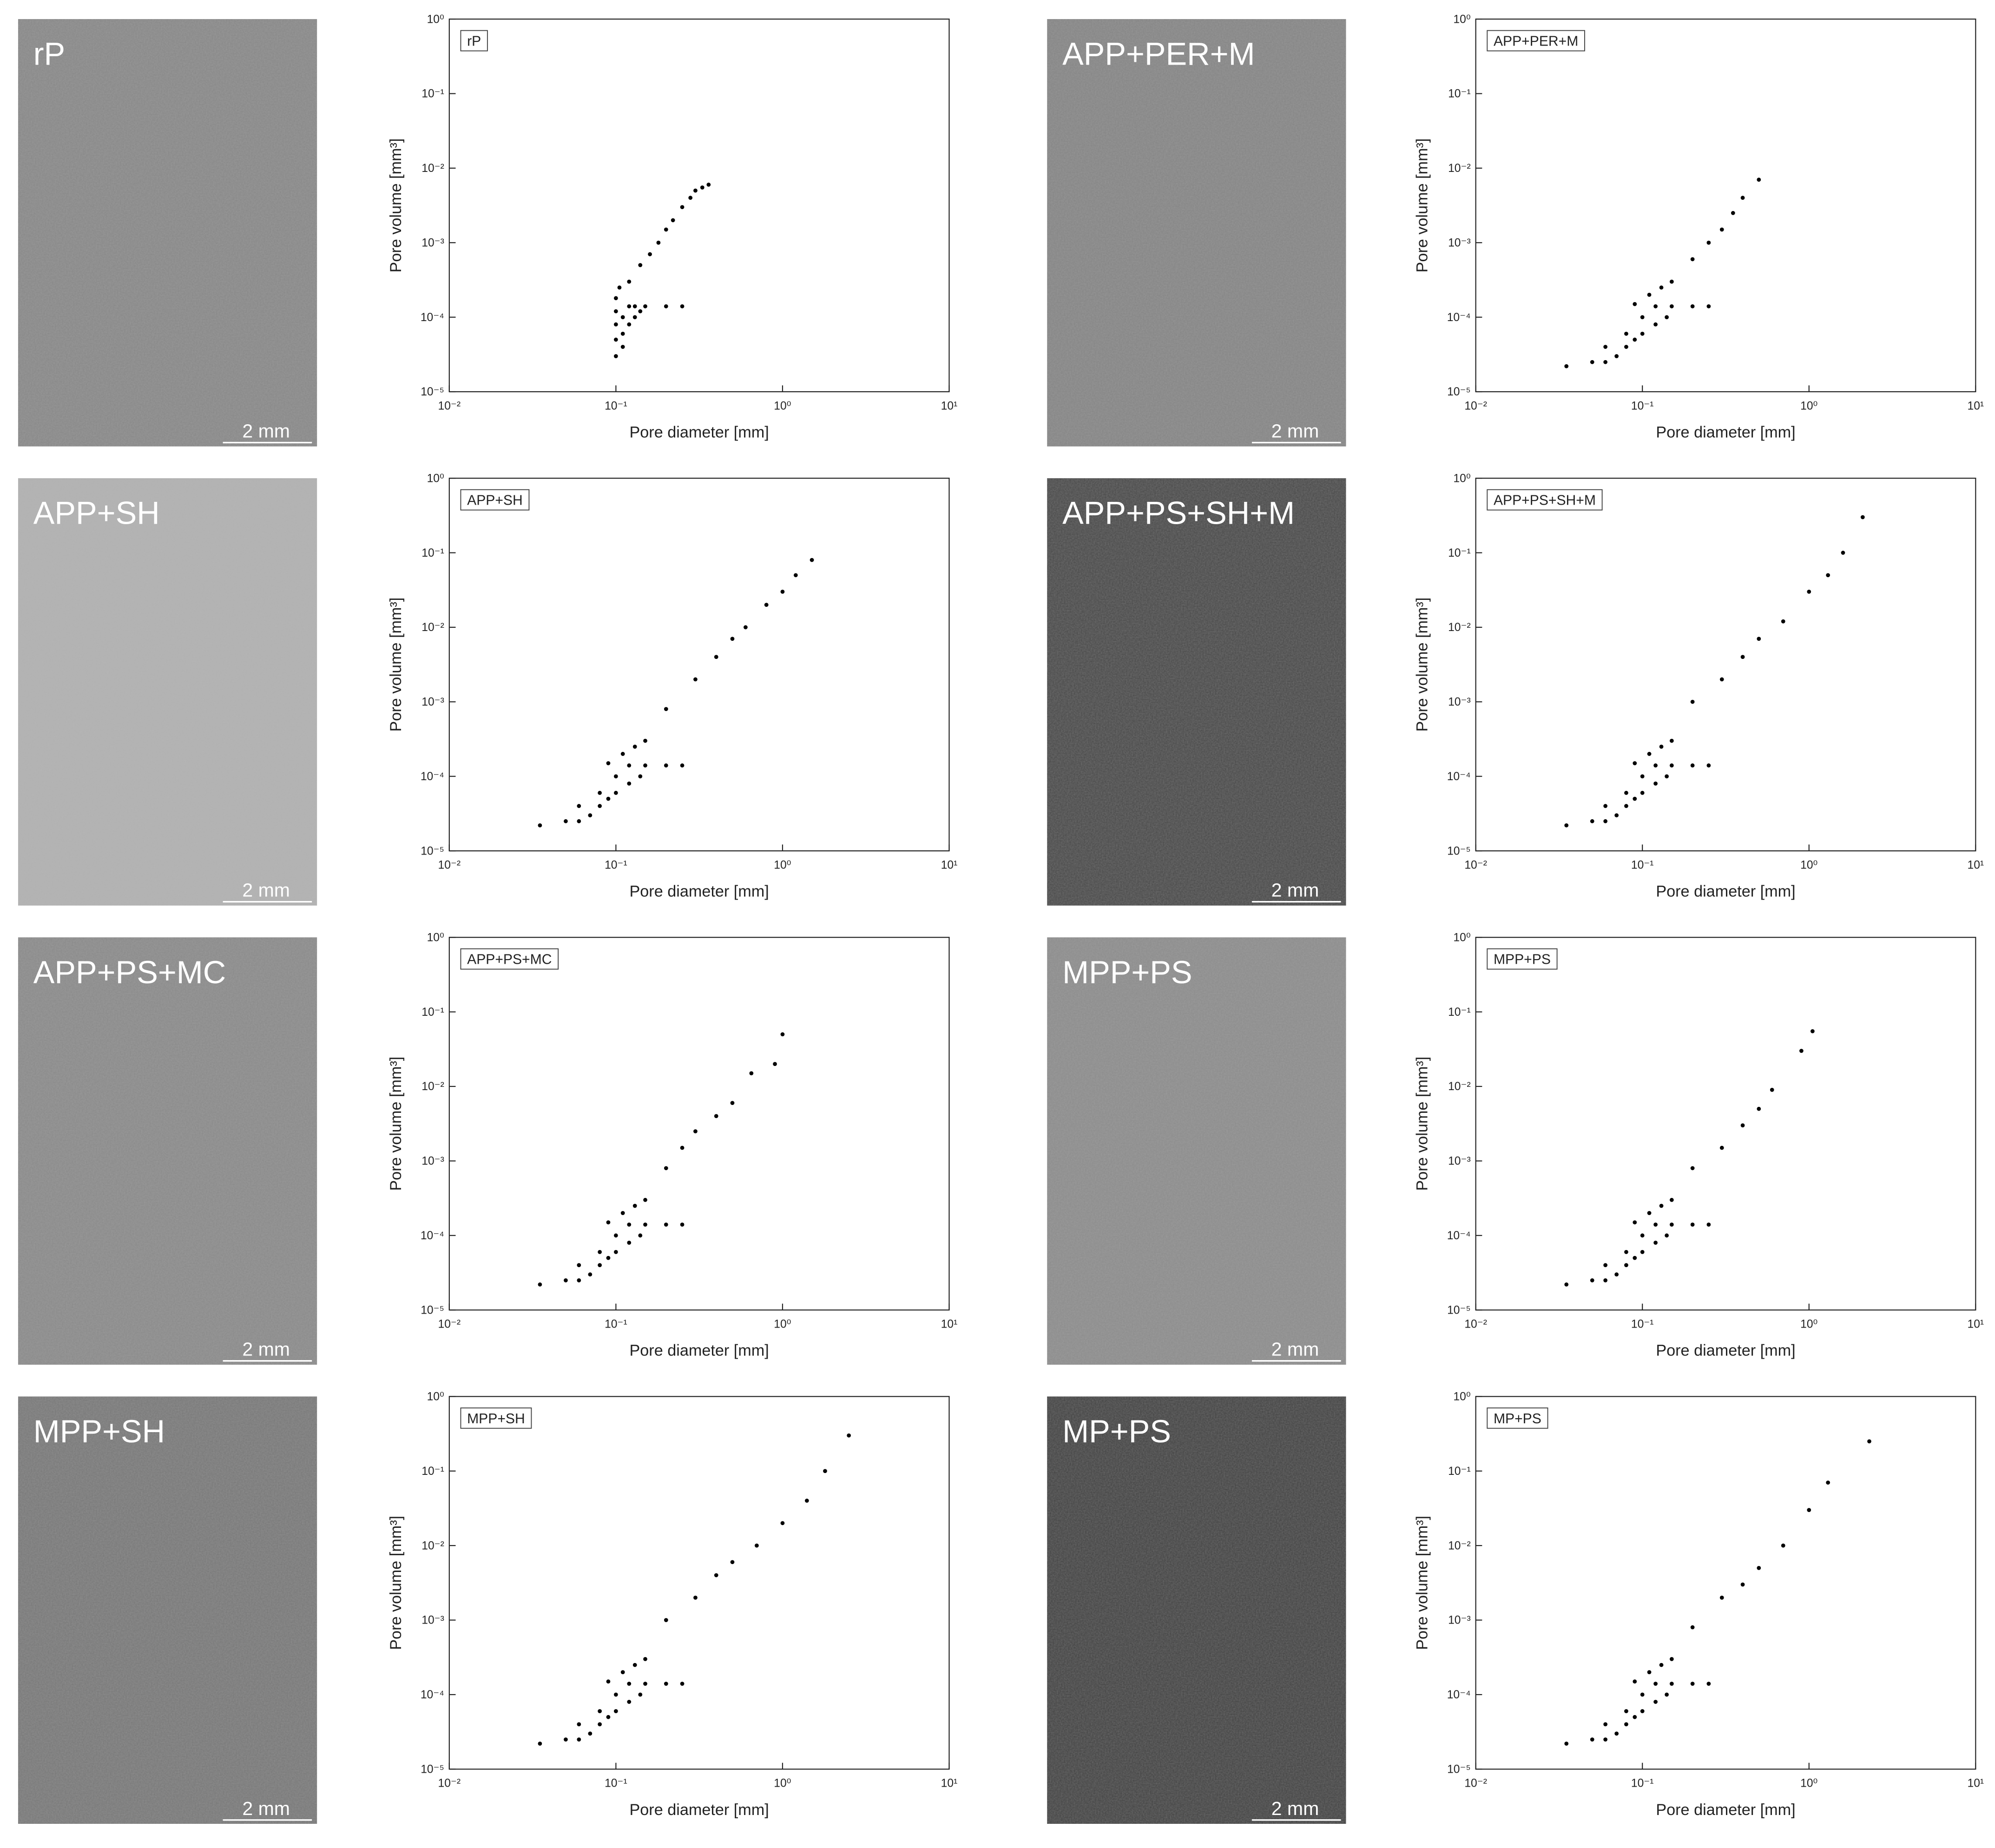 The image size is (1995, 1848). I want to click on y-tick-label: 10⁻², so click(1460, 1086).